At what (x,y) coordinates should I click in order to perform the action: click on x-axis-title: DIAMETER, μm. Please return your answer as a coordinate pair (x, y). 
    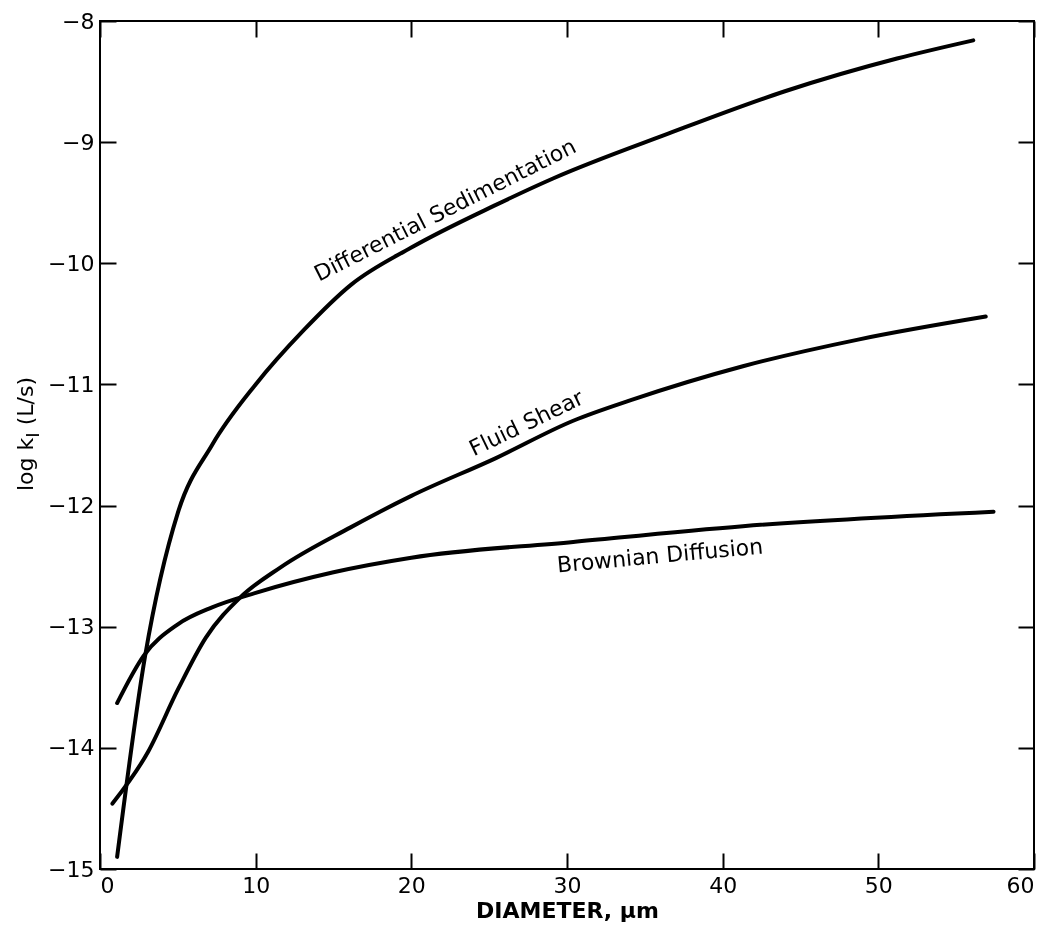
    Looking at the image, I should click on (567, 910).